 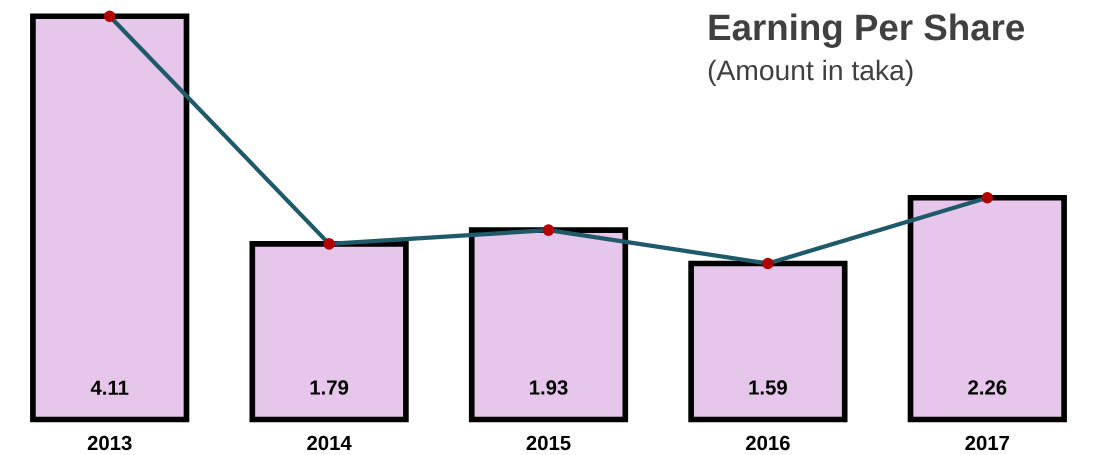 What do you see at coordinates (768, 443) in the screenshot?
I see `x-tick-label: 2016` at bounding box center [768, 443].